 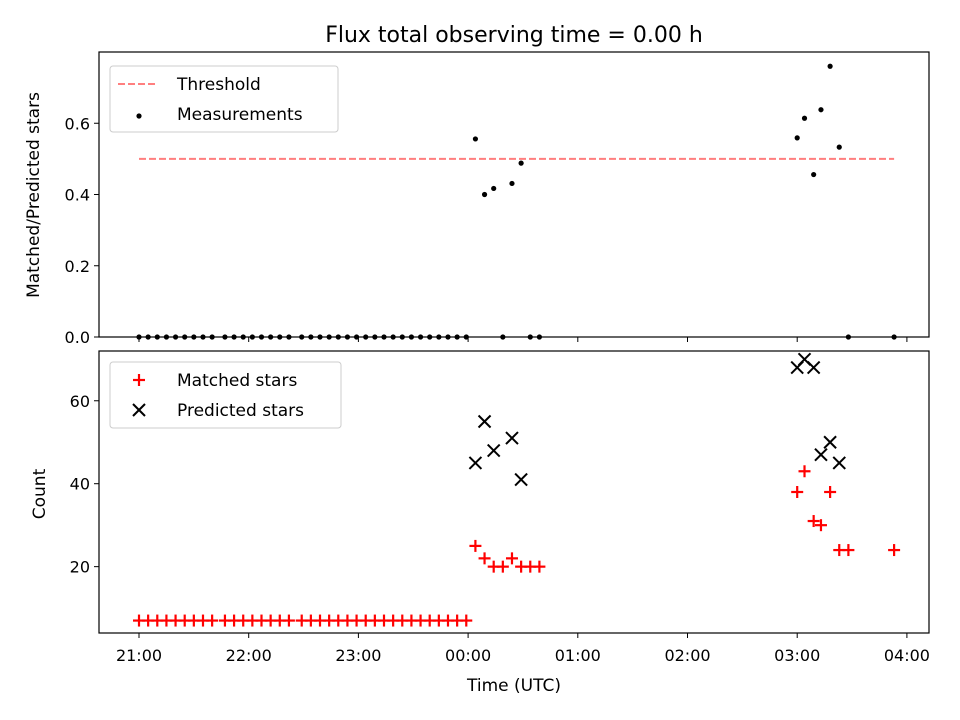 What do you see at coordinates (513, 686) in the screenshot?
I see `x-axis-label: Time (UTC)` at bounding box center [513, 686].